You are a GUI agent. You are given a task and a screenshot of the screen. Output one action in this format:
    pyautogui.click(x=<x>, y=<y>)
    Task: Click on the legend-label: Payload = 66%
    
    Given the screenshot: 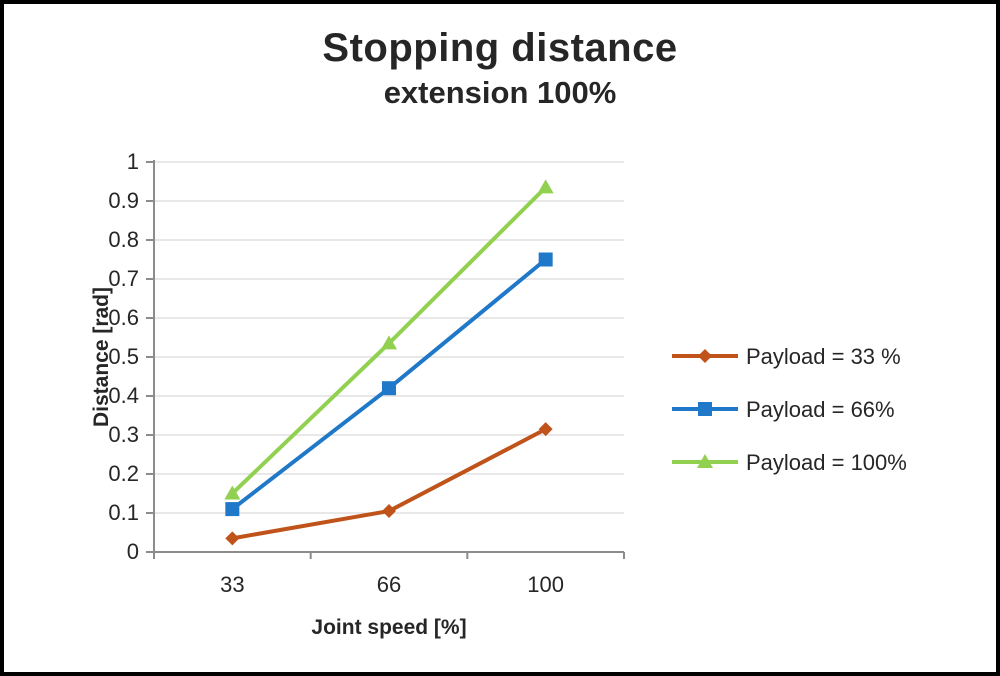 What is the action you would take?
    pyautogui.click(x=820, y=409)
    